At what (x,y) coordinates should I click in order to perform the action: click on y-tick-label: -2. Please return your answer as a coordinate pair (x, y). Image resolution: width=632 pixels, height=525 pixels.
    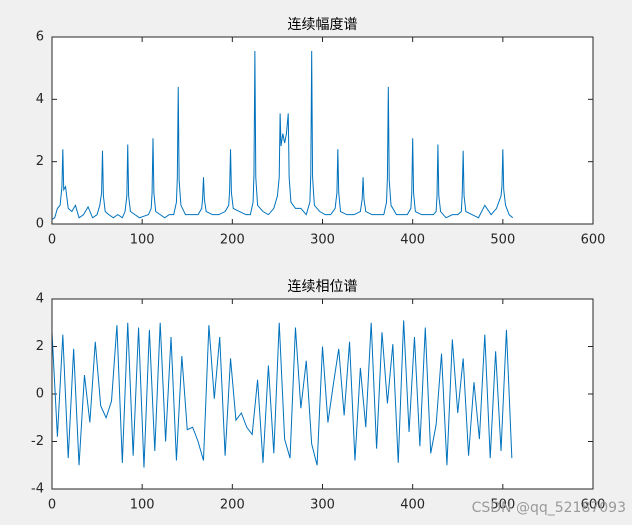
    Looking at the image, I should click on (37, 441).